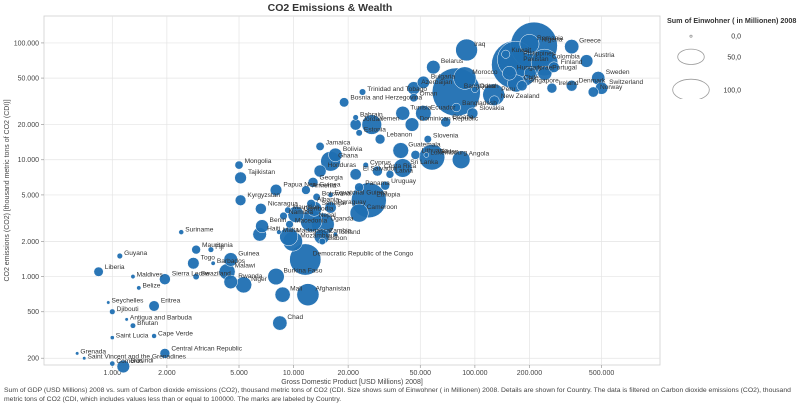 The width and height of the screenshot is (800, 406). Describe the element at coordinates (216, 273) in the screenshot. I see `point-label: Swaziland` at that location.